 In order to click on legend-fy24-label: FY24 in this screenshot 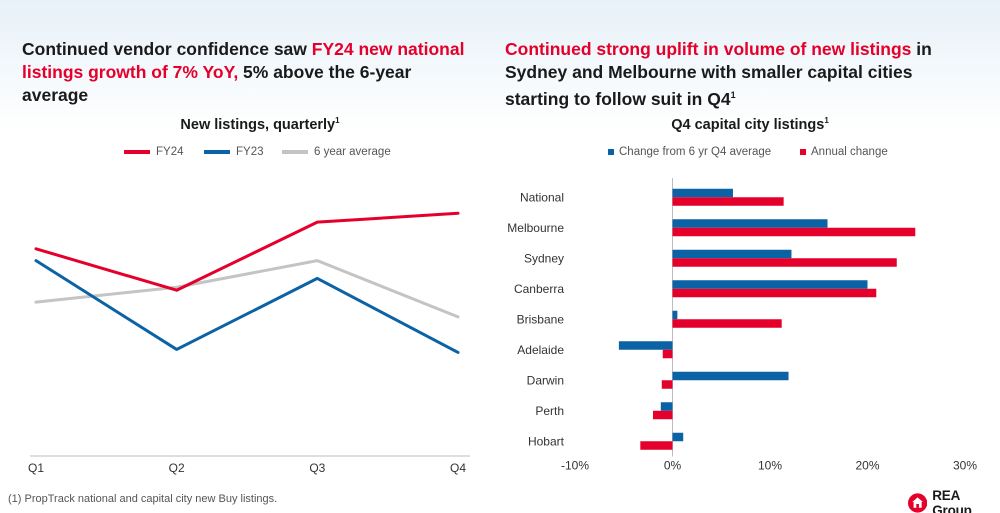, I will do `click(170, 152)`.